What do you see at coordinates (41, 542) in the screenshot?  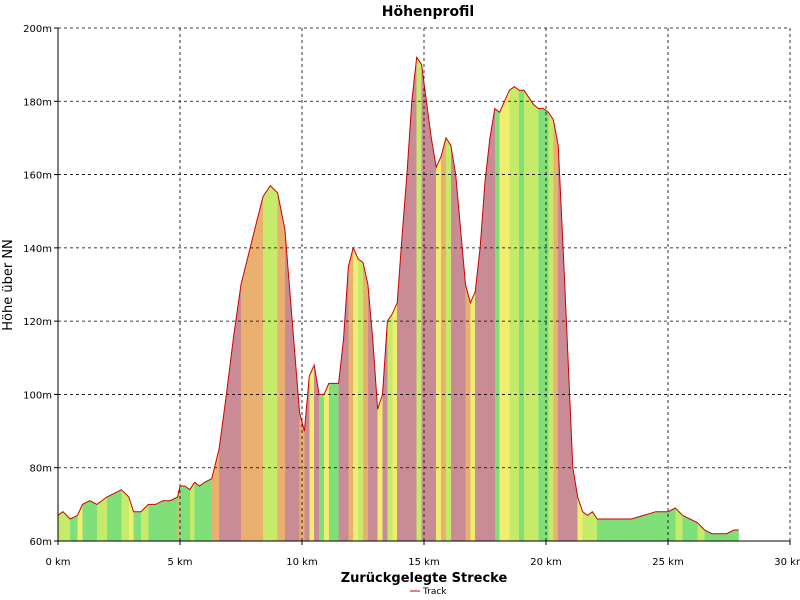 I see `y-tick-label: 60m` at bounding box center [41, 542].